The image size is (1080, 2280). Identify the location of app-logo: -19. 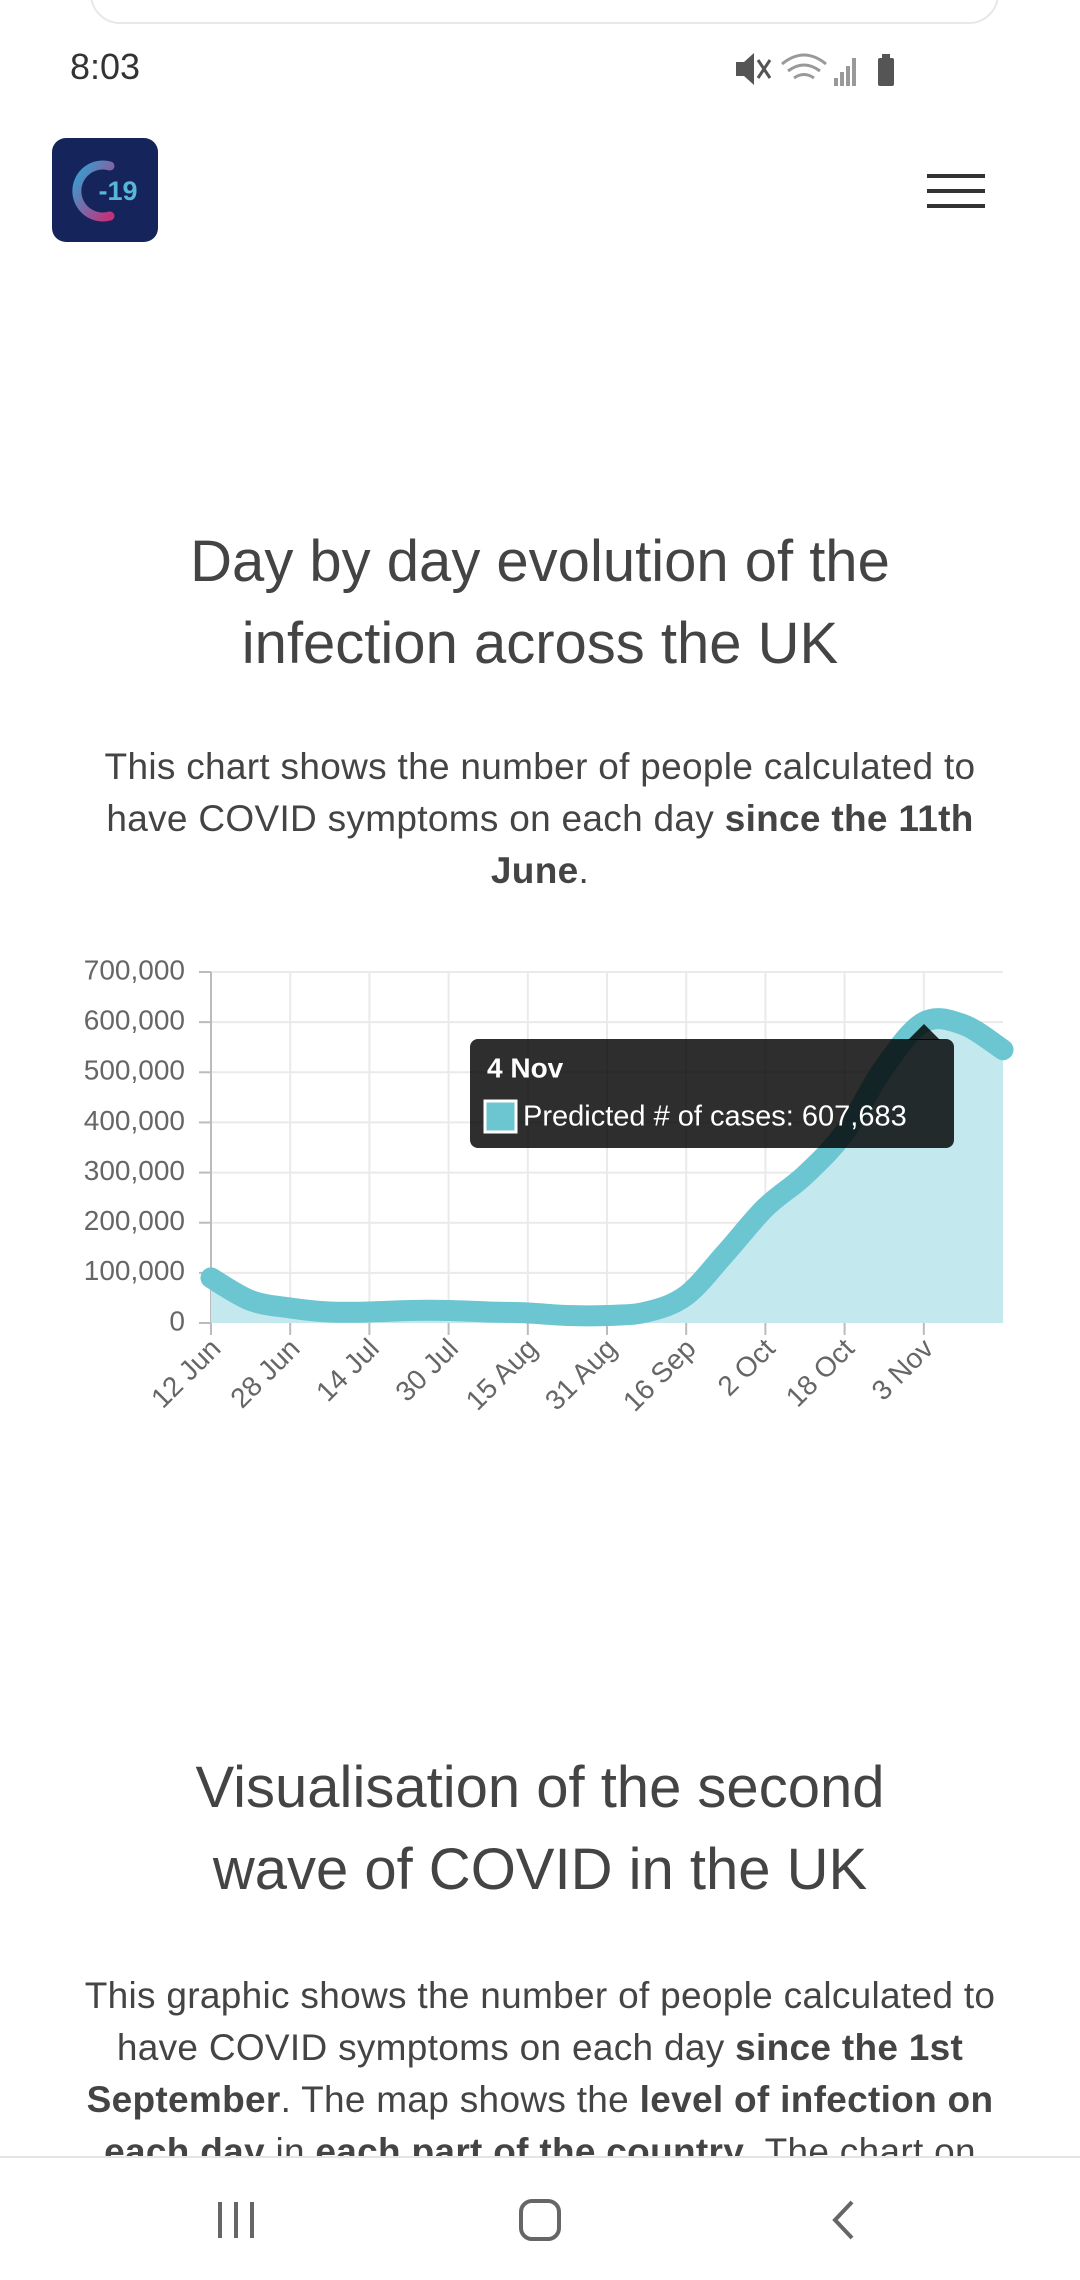
(105, 190).